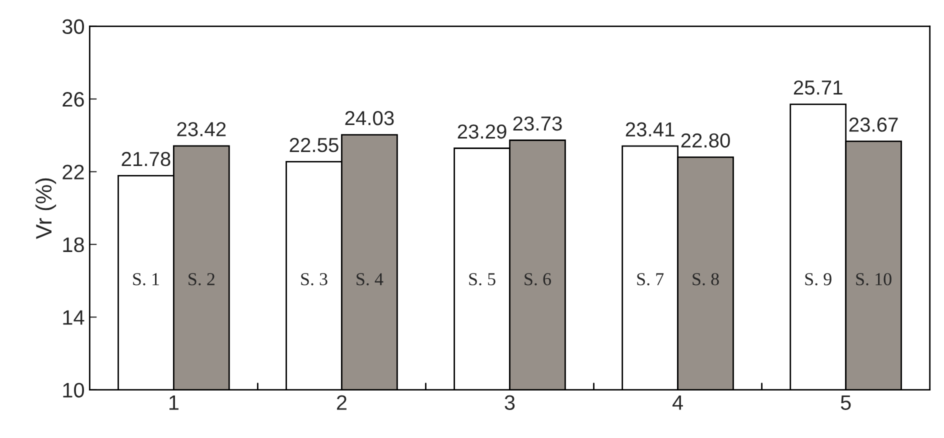 The image size is (944, 438). Describe the element at coordinates (201, 129) in the screenshot. I see `data-label: 23.42` at that location.